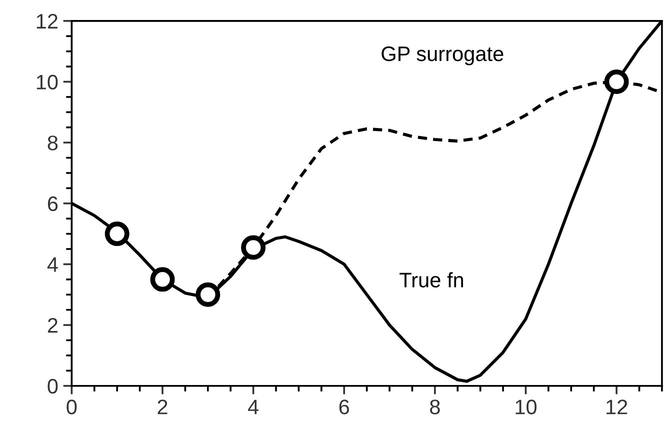 The width and height of the screenshot is (670, 436). I want to click on x-tick-label: 10, so click(526, 407).